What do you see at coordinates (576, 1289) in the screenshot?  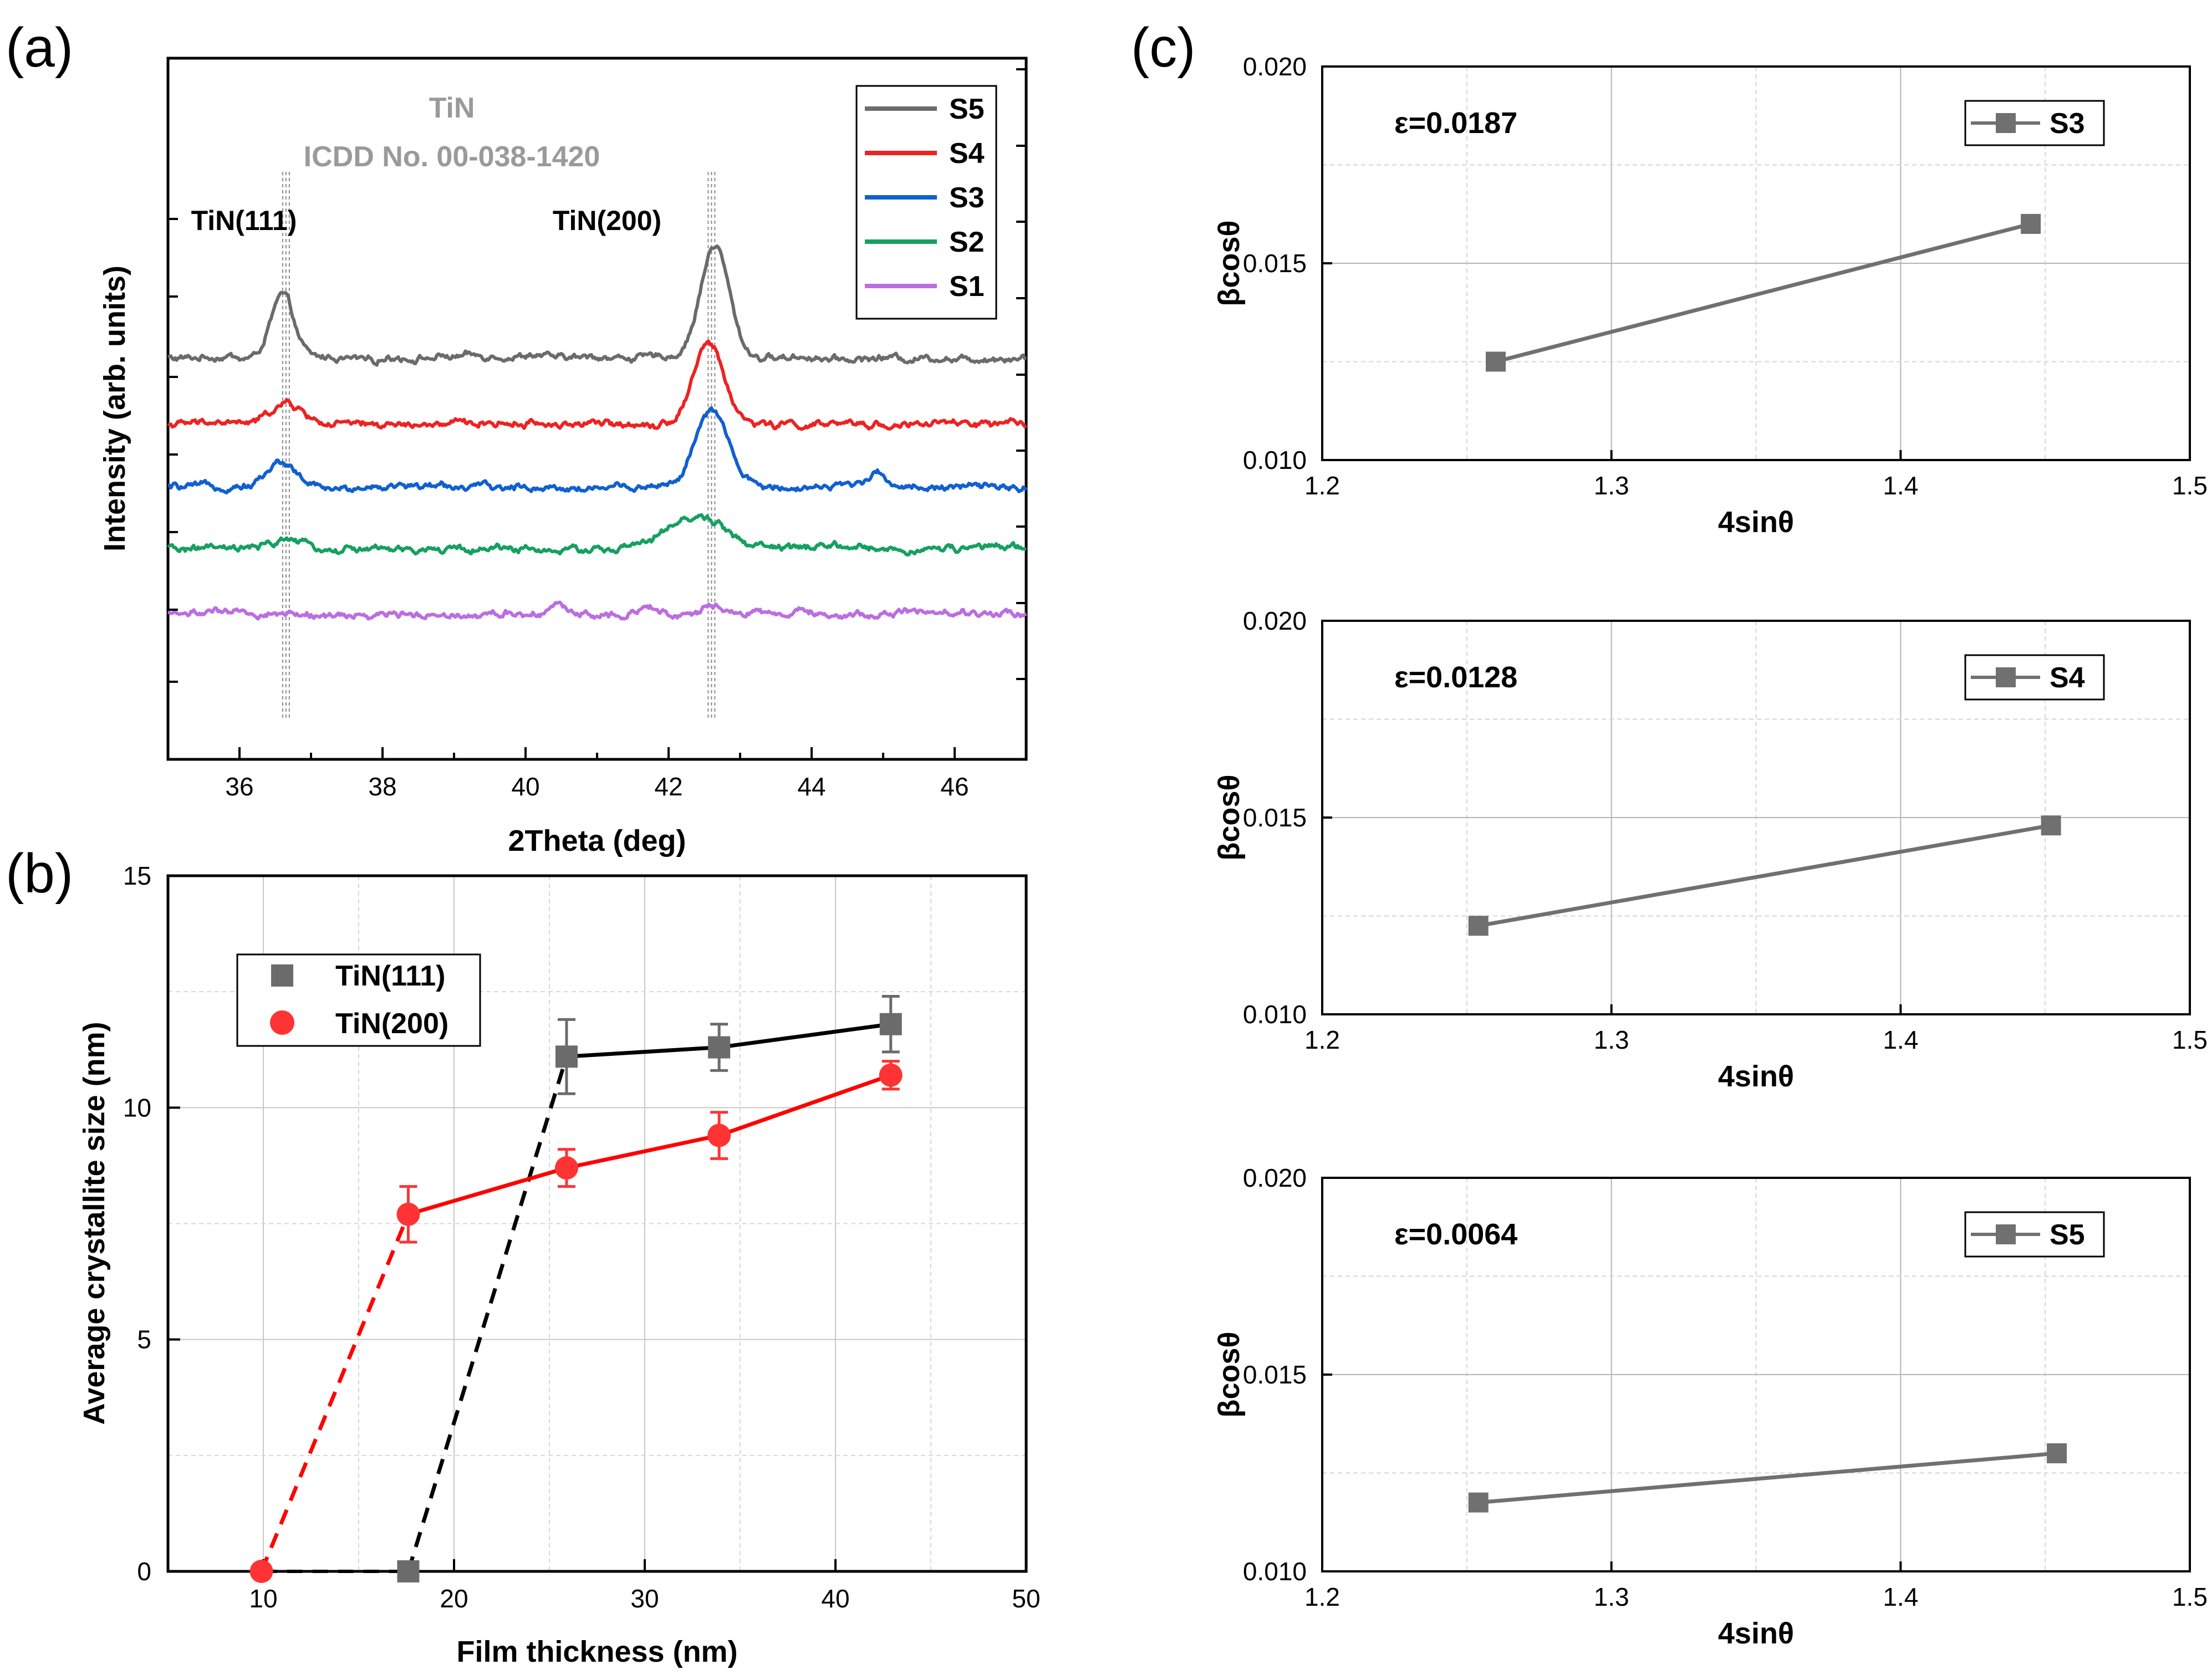 I see `crystallite-series` at bounding box center [576, 1289].